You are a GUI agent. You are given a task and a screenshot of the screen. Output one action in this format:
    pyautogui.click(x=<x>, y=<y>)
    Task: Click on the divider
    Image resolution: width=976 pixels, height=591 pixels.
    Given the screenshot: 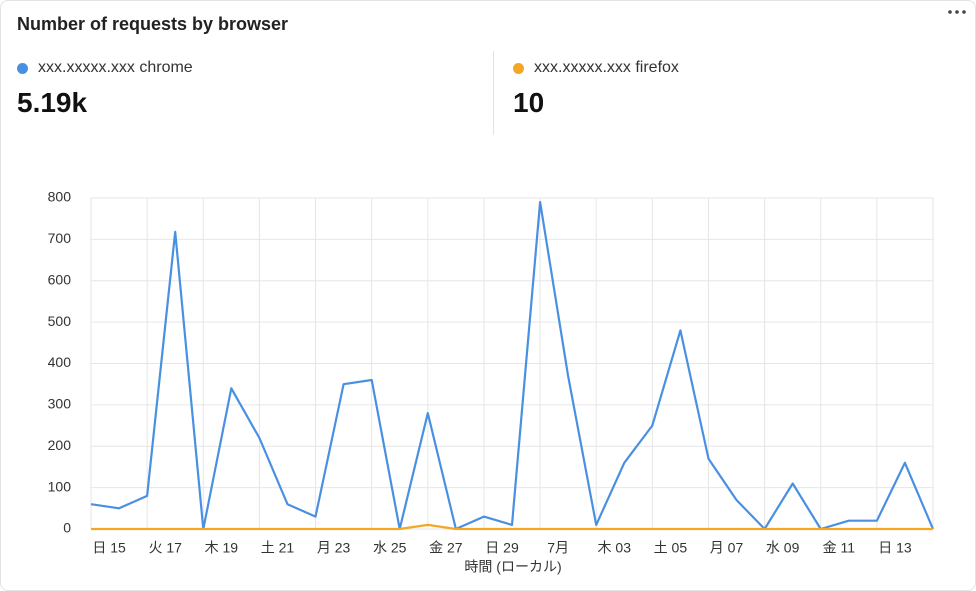 What is the action you would take?
    pyautogui.click(x=493, y=93)
    